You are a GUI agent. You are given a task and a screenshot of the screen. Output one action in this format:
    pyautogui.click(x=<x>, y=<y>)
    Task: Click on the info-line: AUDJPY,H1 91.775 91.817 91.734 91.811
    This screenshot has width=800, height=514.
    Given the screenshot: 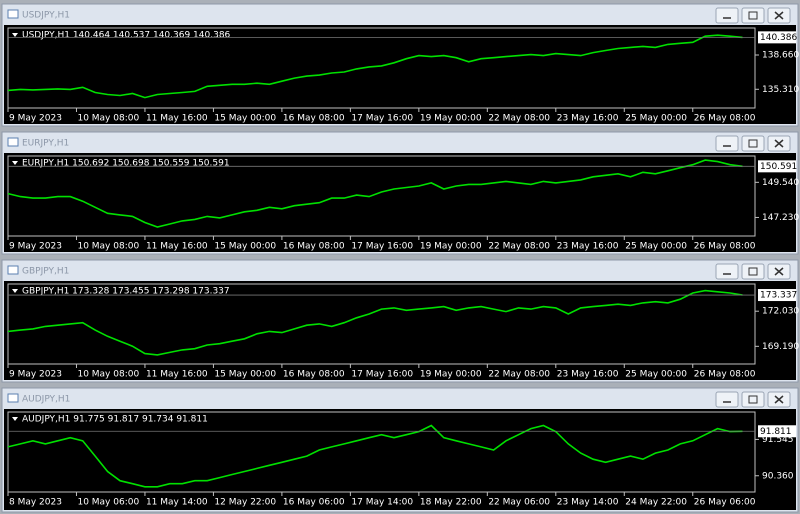 What is the action you would take?
    pyautogui.click(x=115, y=420)
    